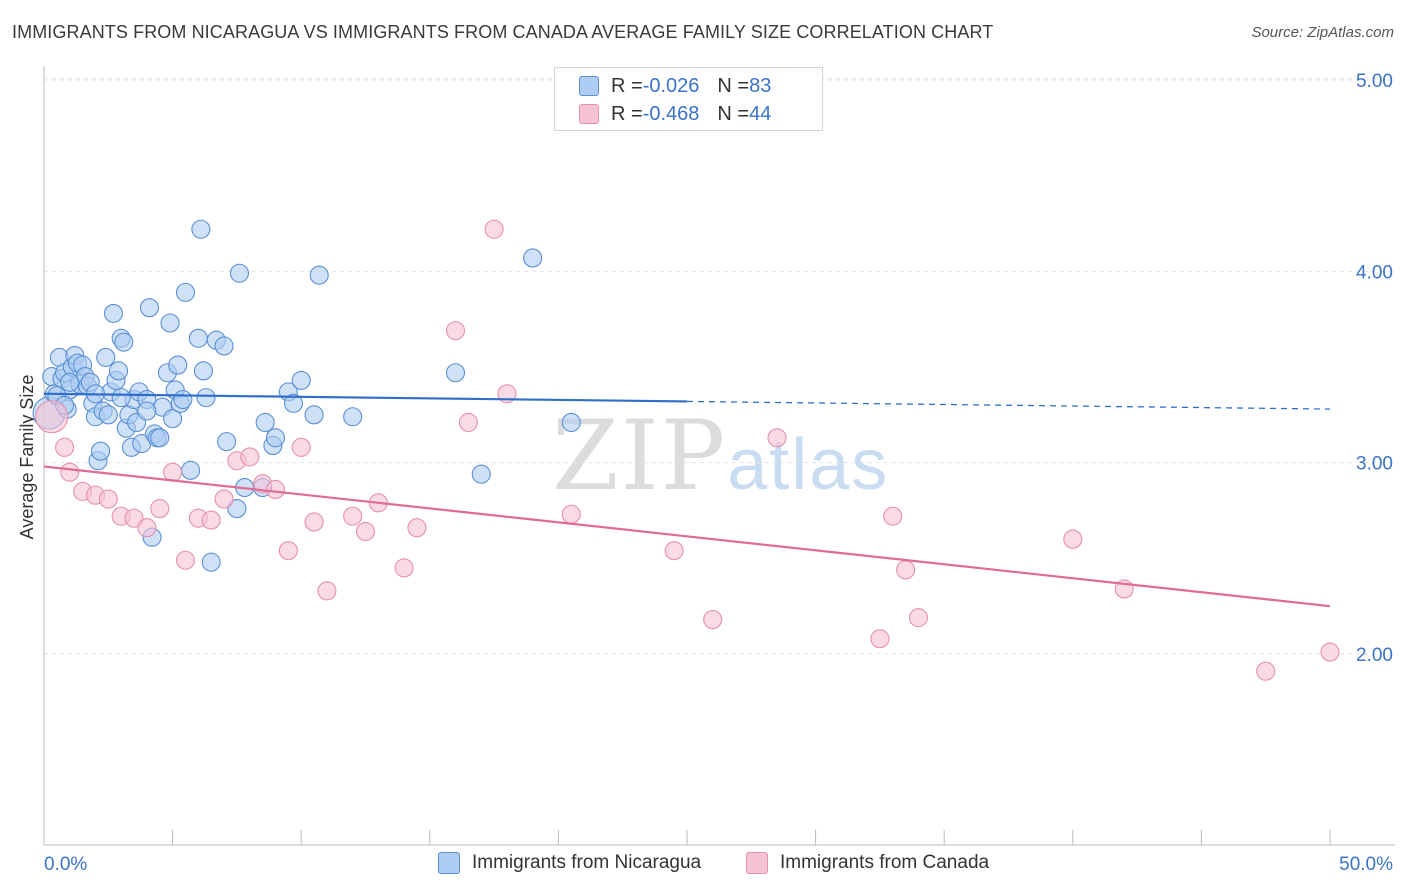 The width and height of the screenshot is (1406, 892). Describe the element at coordinates (1008, 405) in the screenshot. I see `trendline-nicaragua-extension` at that location.